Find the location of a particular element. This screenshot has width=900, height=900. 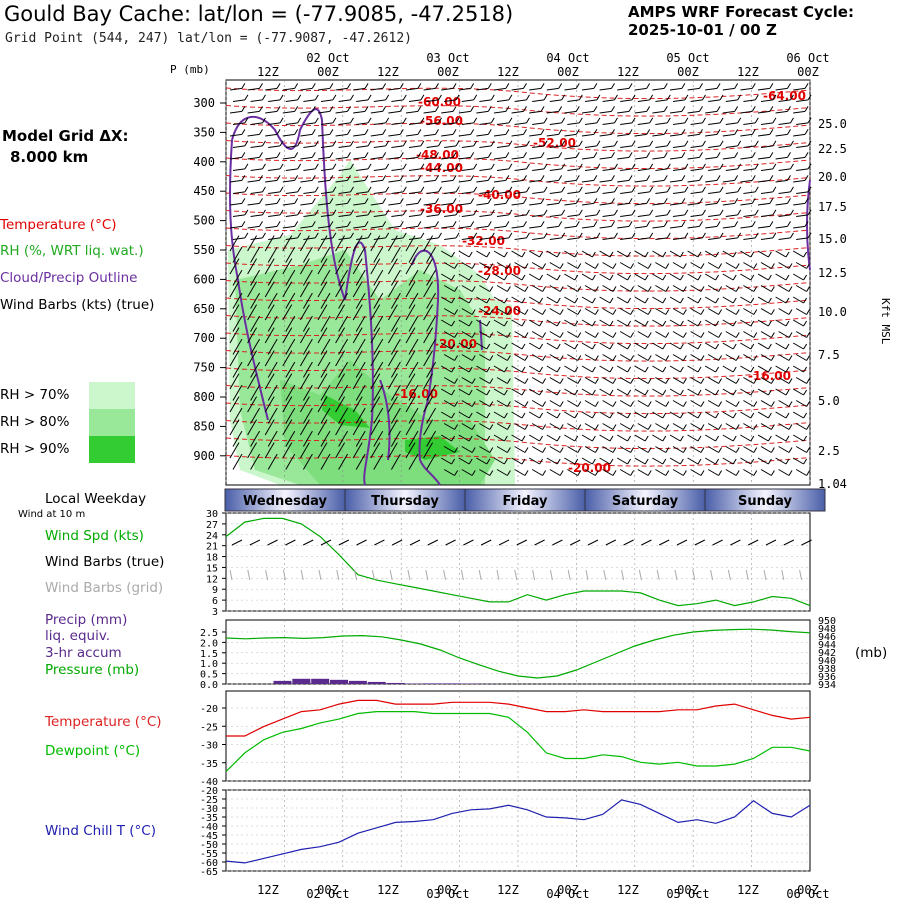

temperature-contour-line is located at coordinates (518, 356).